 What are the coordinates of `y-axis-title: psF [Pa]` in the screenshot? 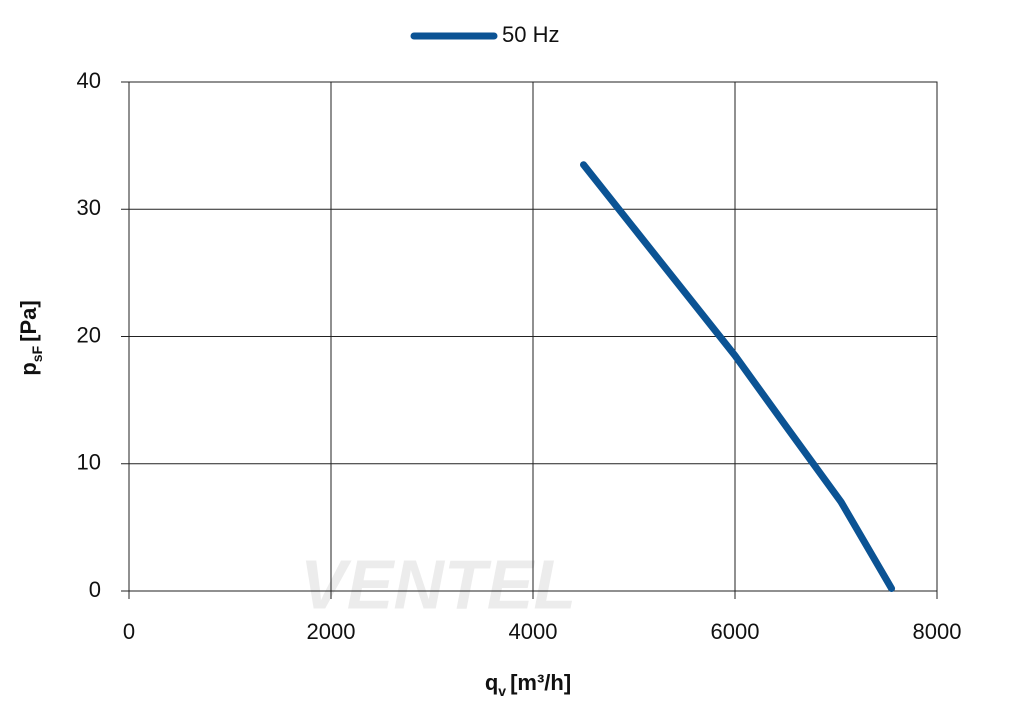 It's located at (30, 337).